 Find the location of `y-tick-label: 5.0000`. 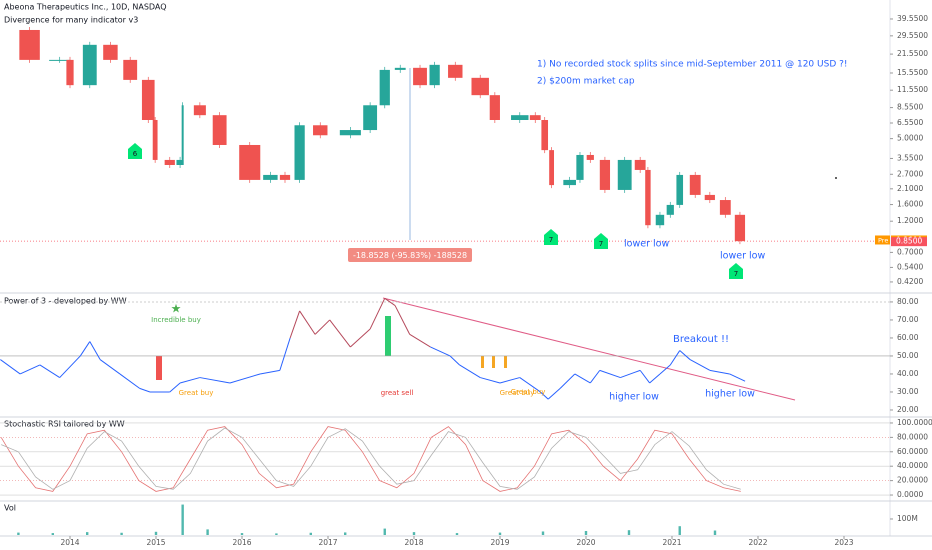

y-tick-label: 5.0000 is located at coordinates (910, 138).